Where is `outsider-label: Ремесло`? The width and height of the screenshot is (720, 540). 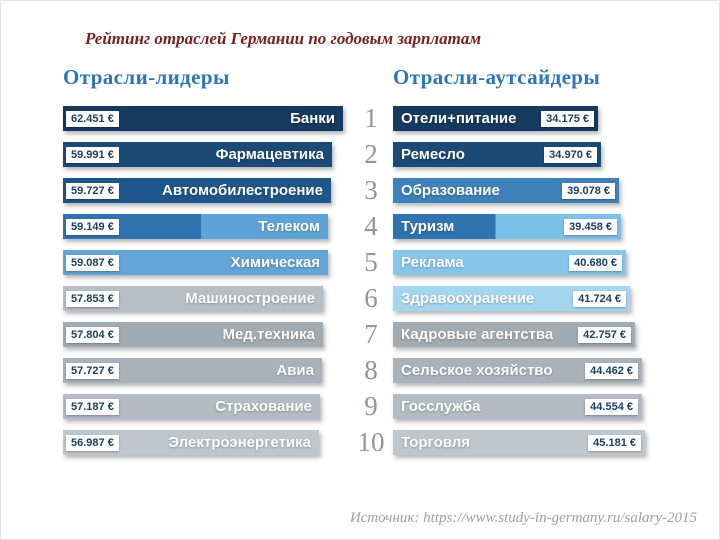
outsider-label: Ремесло is located at coordinates (433, 154).